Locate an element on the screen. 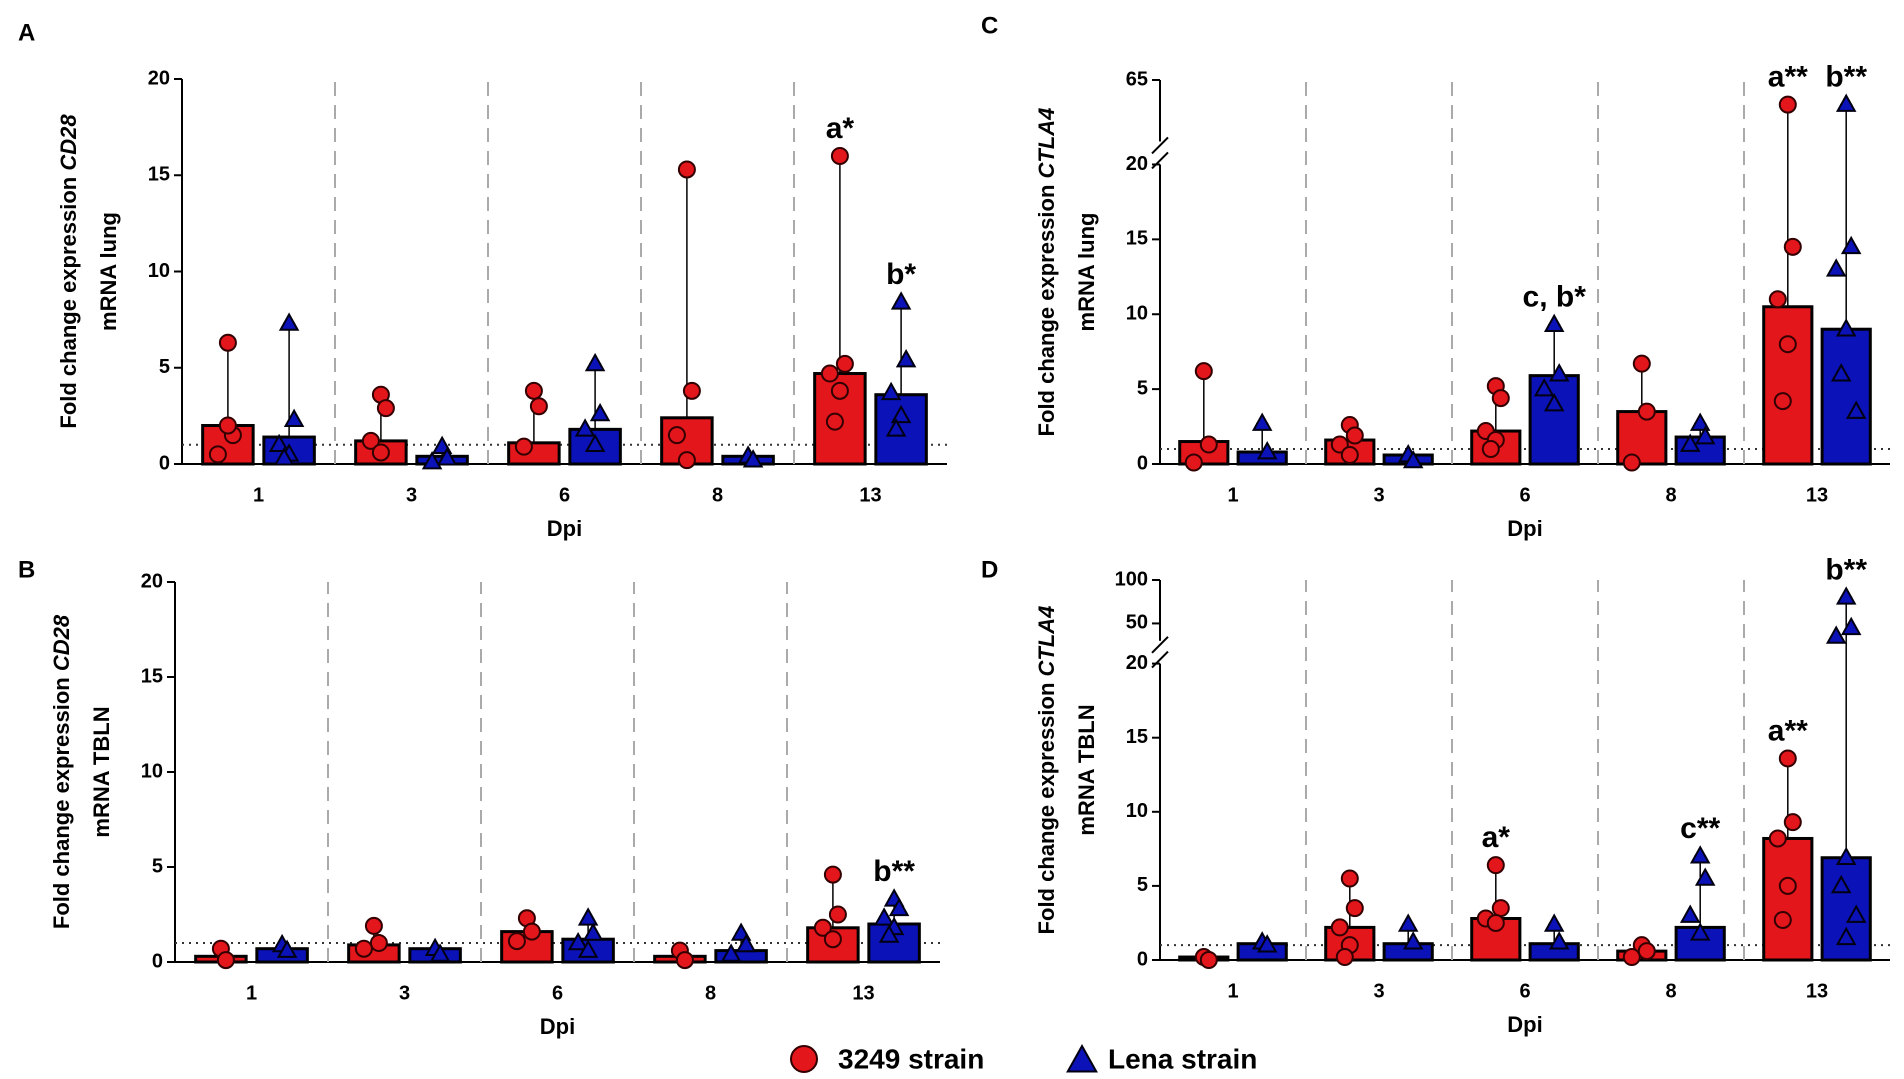 This screenshot has height=1079, width=1904. gene-name: CTLA4 is located at coordinates (1046, 143).